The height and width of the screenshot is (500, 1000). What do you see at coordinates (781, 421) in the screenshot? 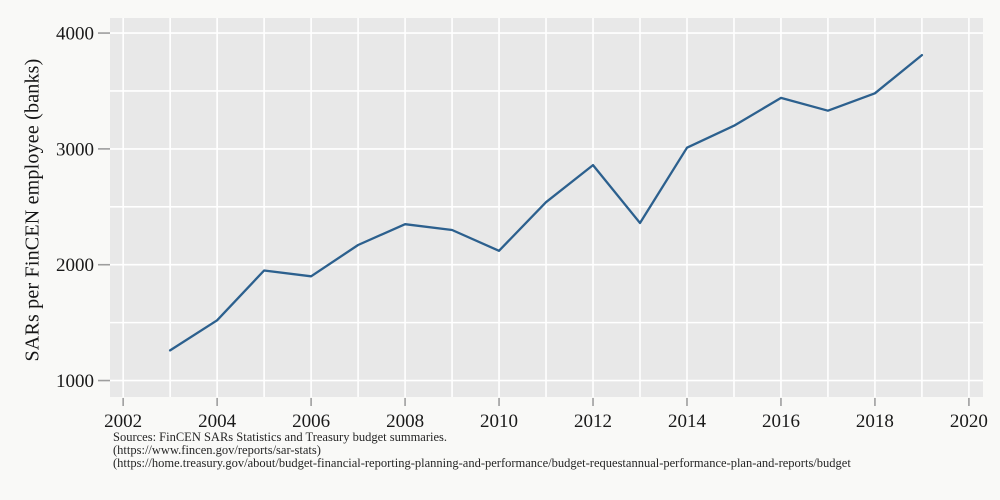
I see `x-tick-label: 2016` at bounding box center [781, 421].